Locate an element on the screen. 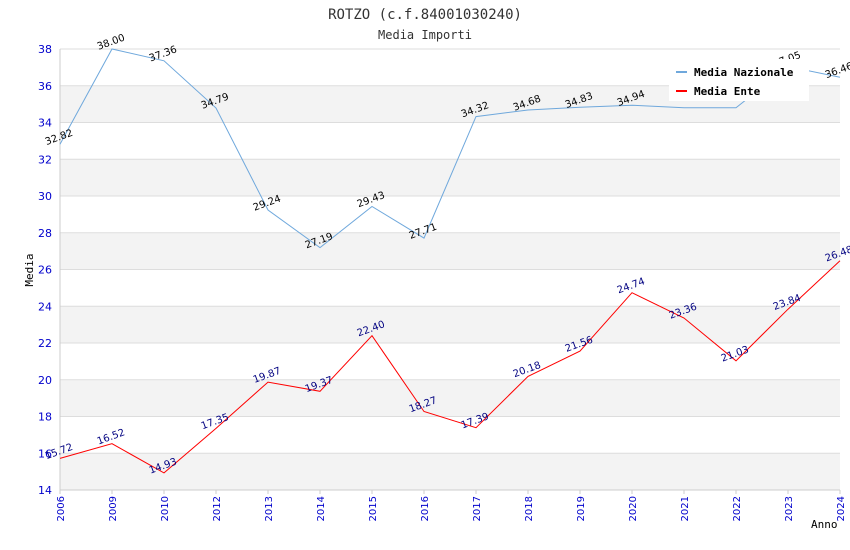  y-tick-label: 24 is located at coordinates (45, 306).